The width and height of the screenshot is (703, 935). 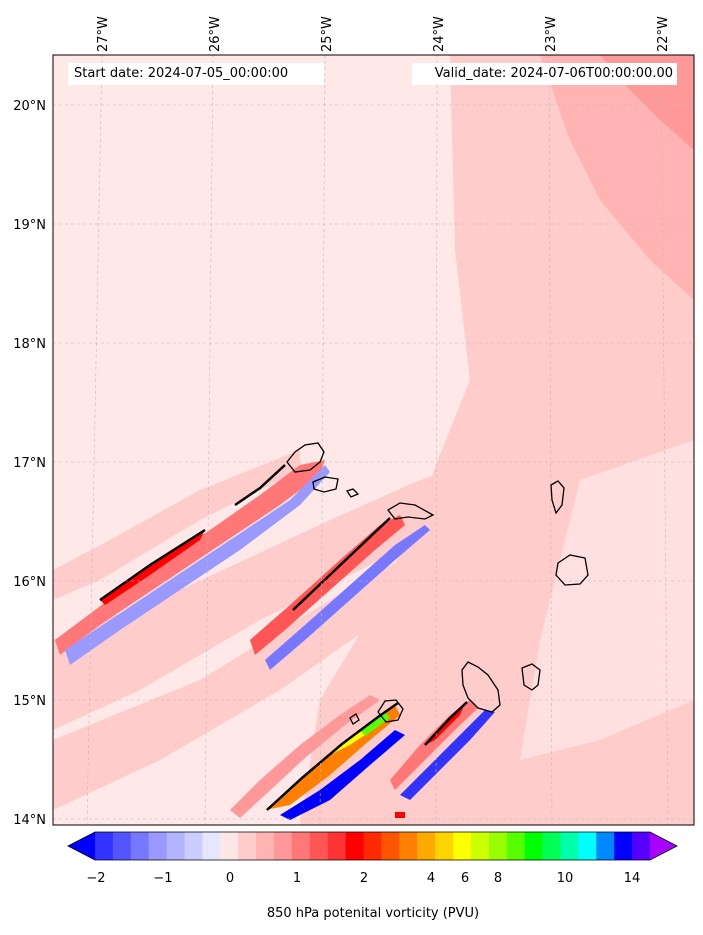 I want to click on valid-date-label: Valid_date: 2024-07-06T00:00:00.00, so click(x=544, y=74).